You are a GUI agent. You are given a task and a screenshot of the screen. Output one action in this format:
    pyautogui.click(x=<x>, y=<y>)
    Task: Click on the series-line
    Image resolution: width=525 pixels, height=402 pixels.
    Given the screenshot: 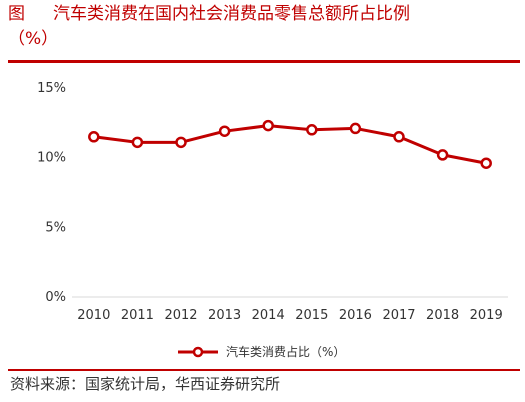 What is the action you would take?
    pyautogui.click(x=290, y=144)
    